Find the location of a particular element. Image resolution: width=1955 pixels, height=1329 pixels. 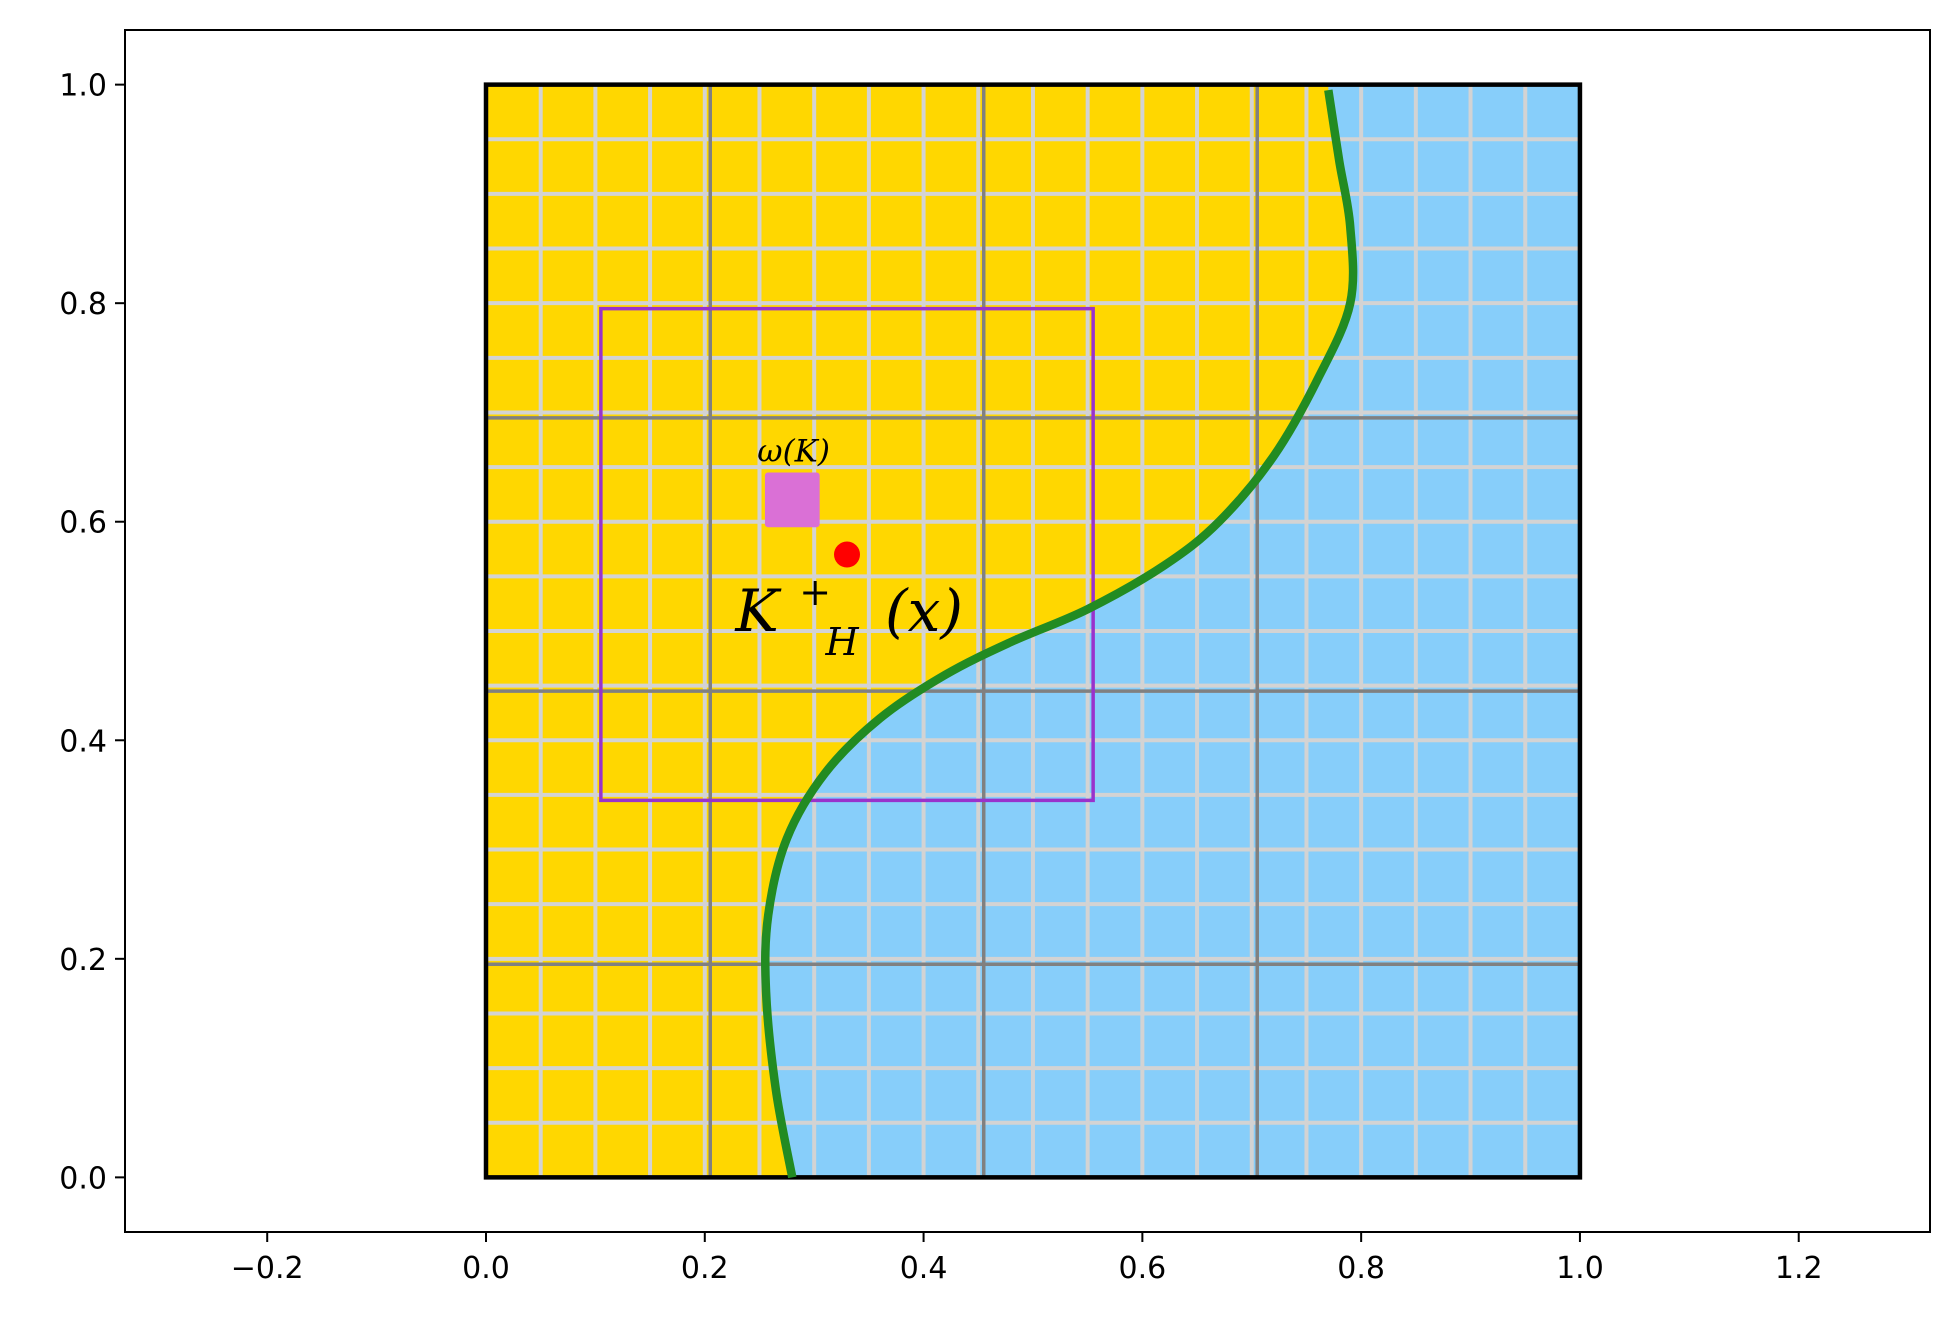

x-tick-label: −0.2 is located at coordinates (267, 1268).